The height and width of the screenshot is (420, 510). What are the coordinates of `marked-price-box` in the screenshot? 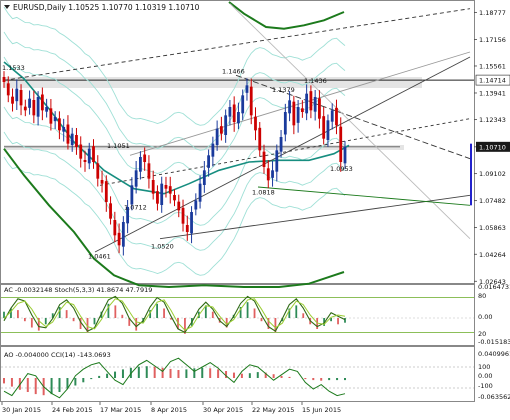 It's located at (492, 80).